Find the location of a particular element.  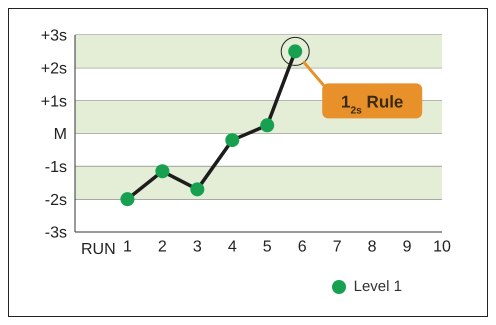

x-tick-label: 9 is located at coordinates (407, 247).